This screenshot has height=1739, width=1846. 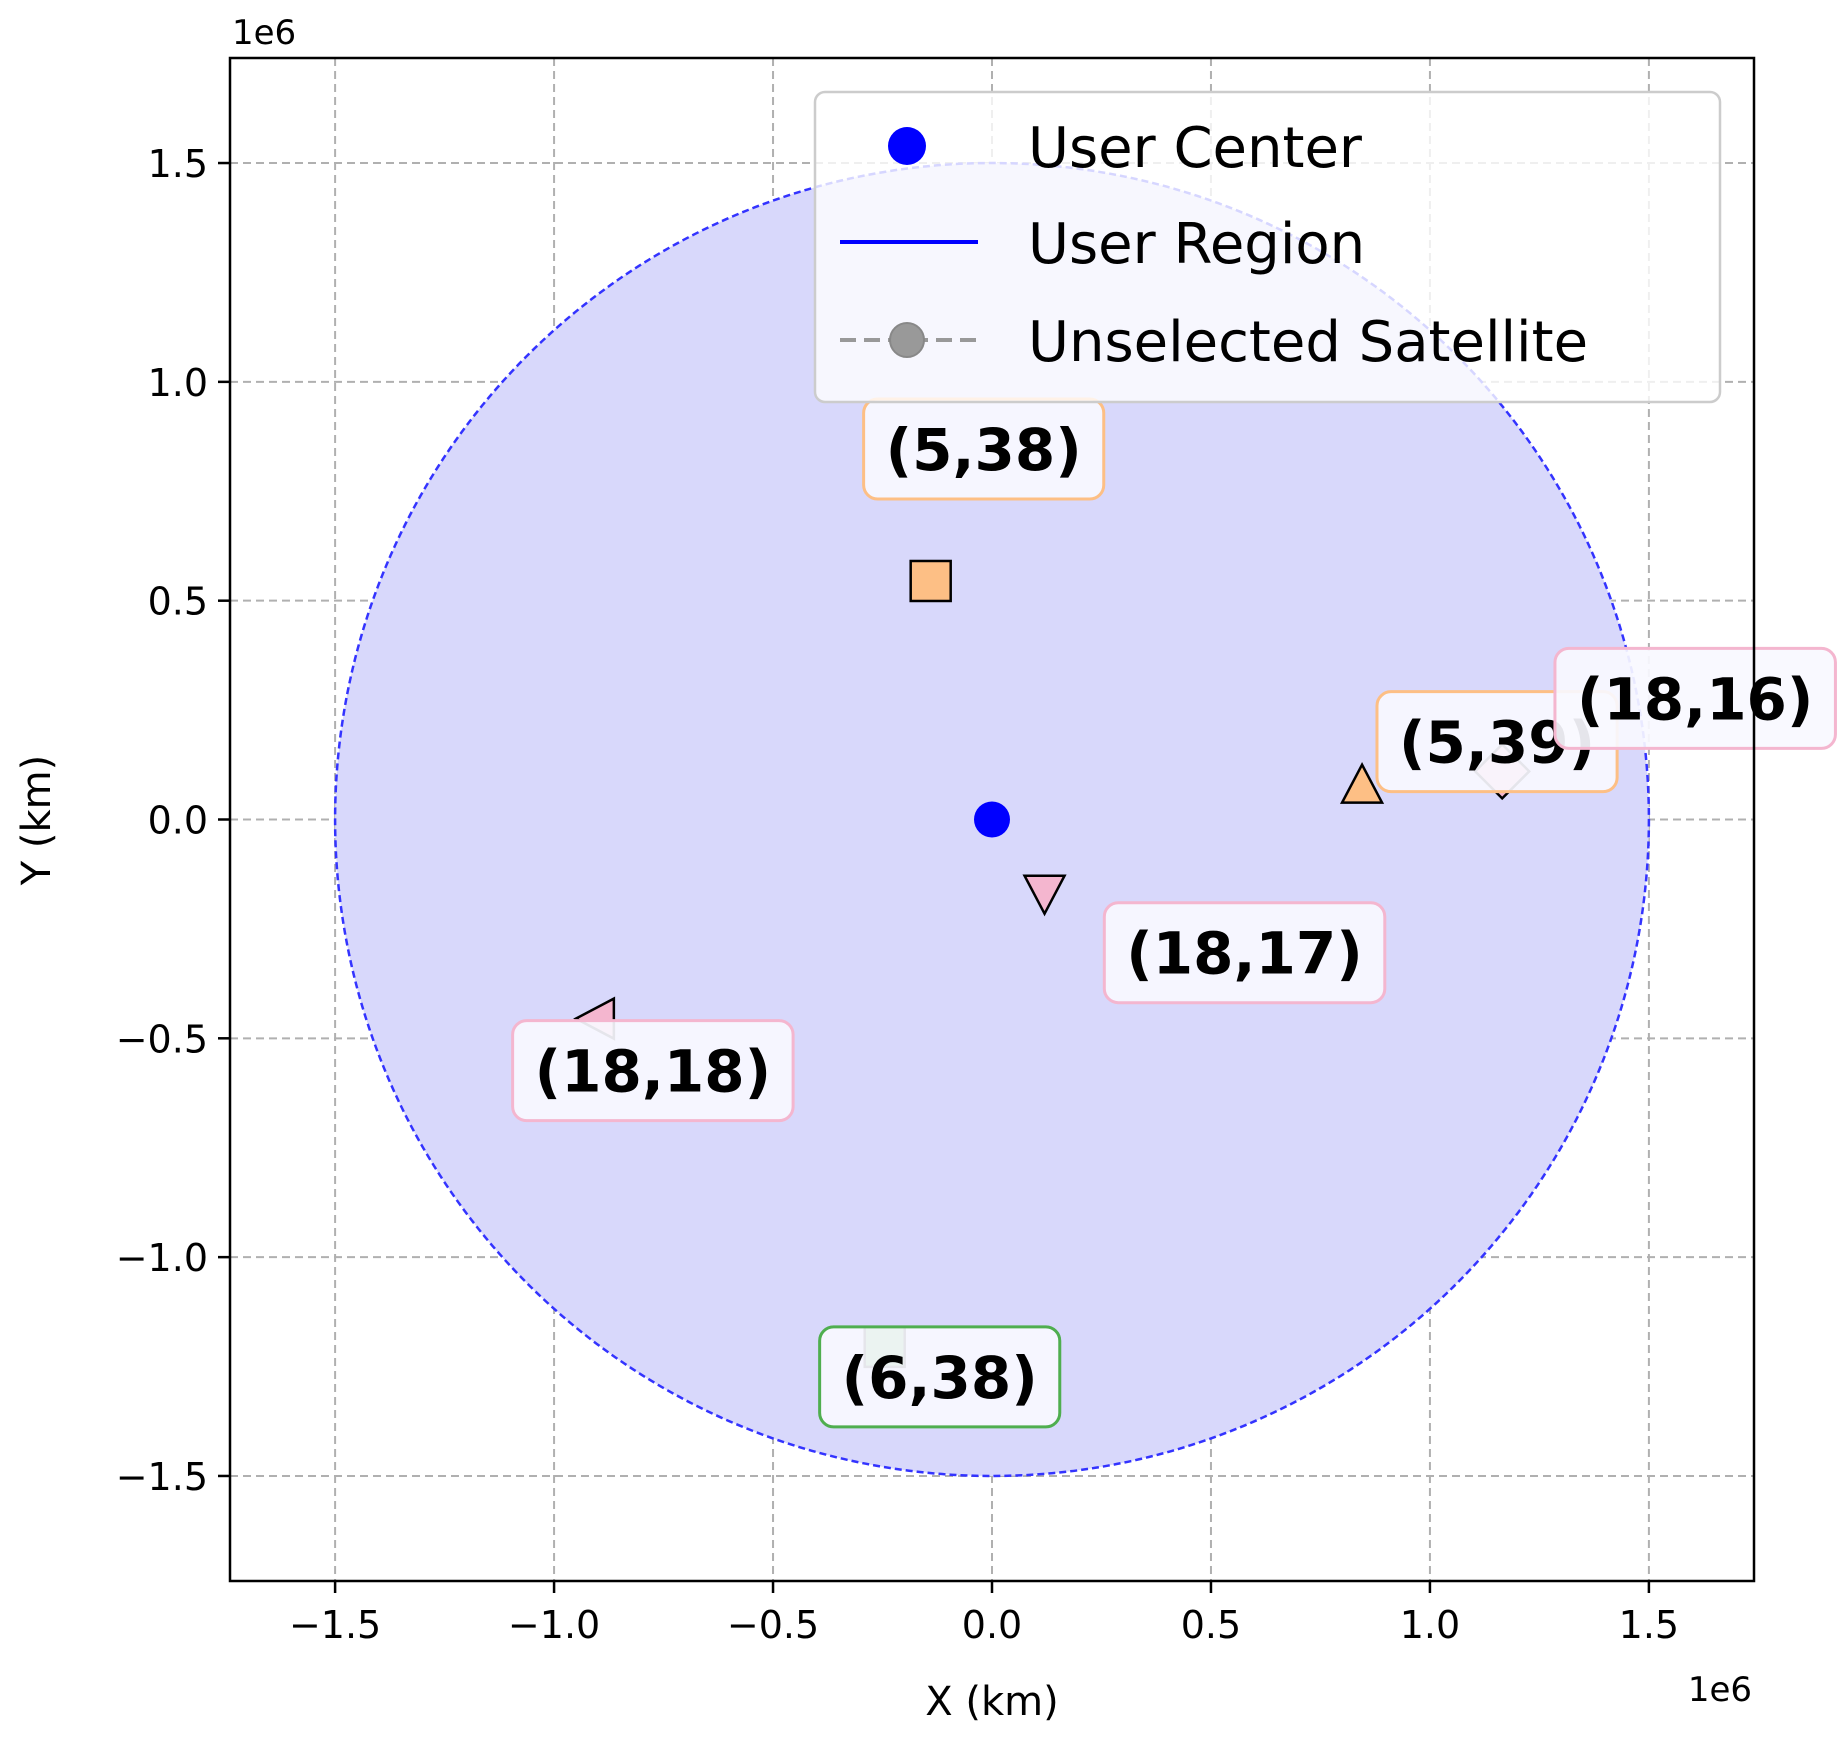 What do you see at coordinates (907, 340) in the screenshot?
I see `legend-unselected-marker` at bounding box center [907, 340].